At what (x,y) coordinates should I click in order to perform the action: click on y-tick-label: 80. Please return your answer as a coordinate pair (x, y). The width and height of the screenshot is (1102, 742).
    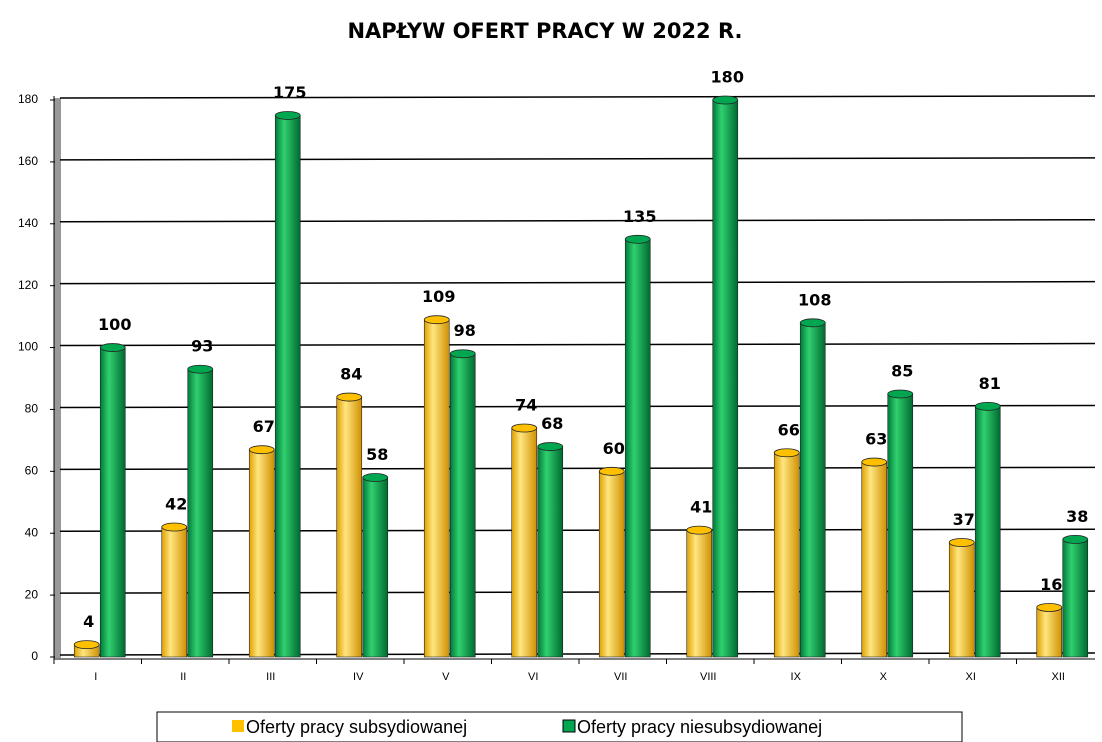
    Looking at the image, I should click on (32, 409).